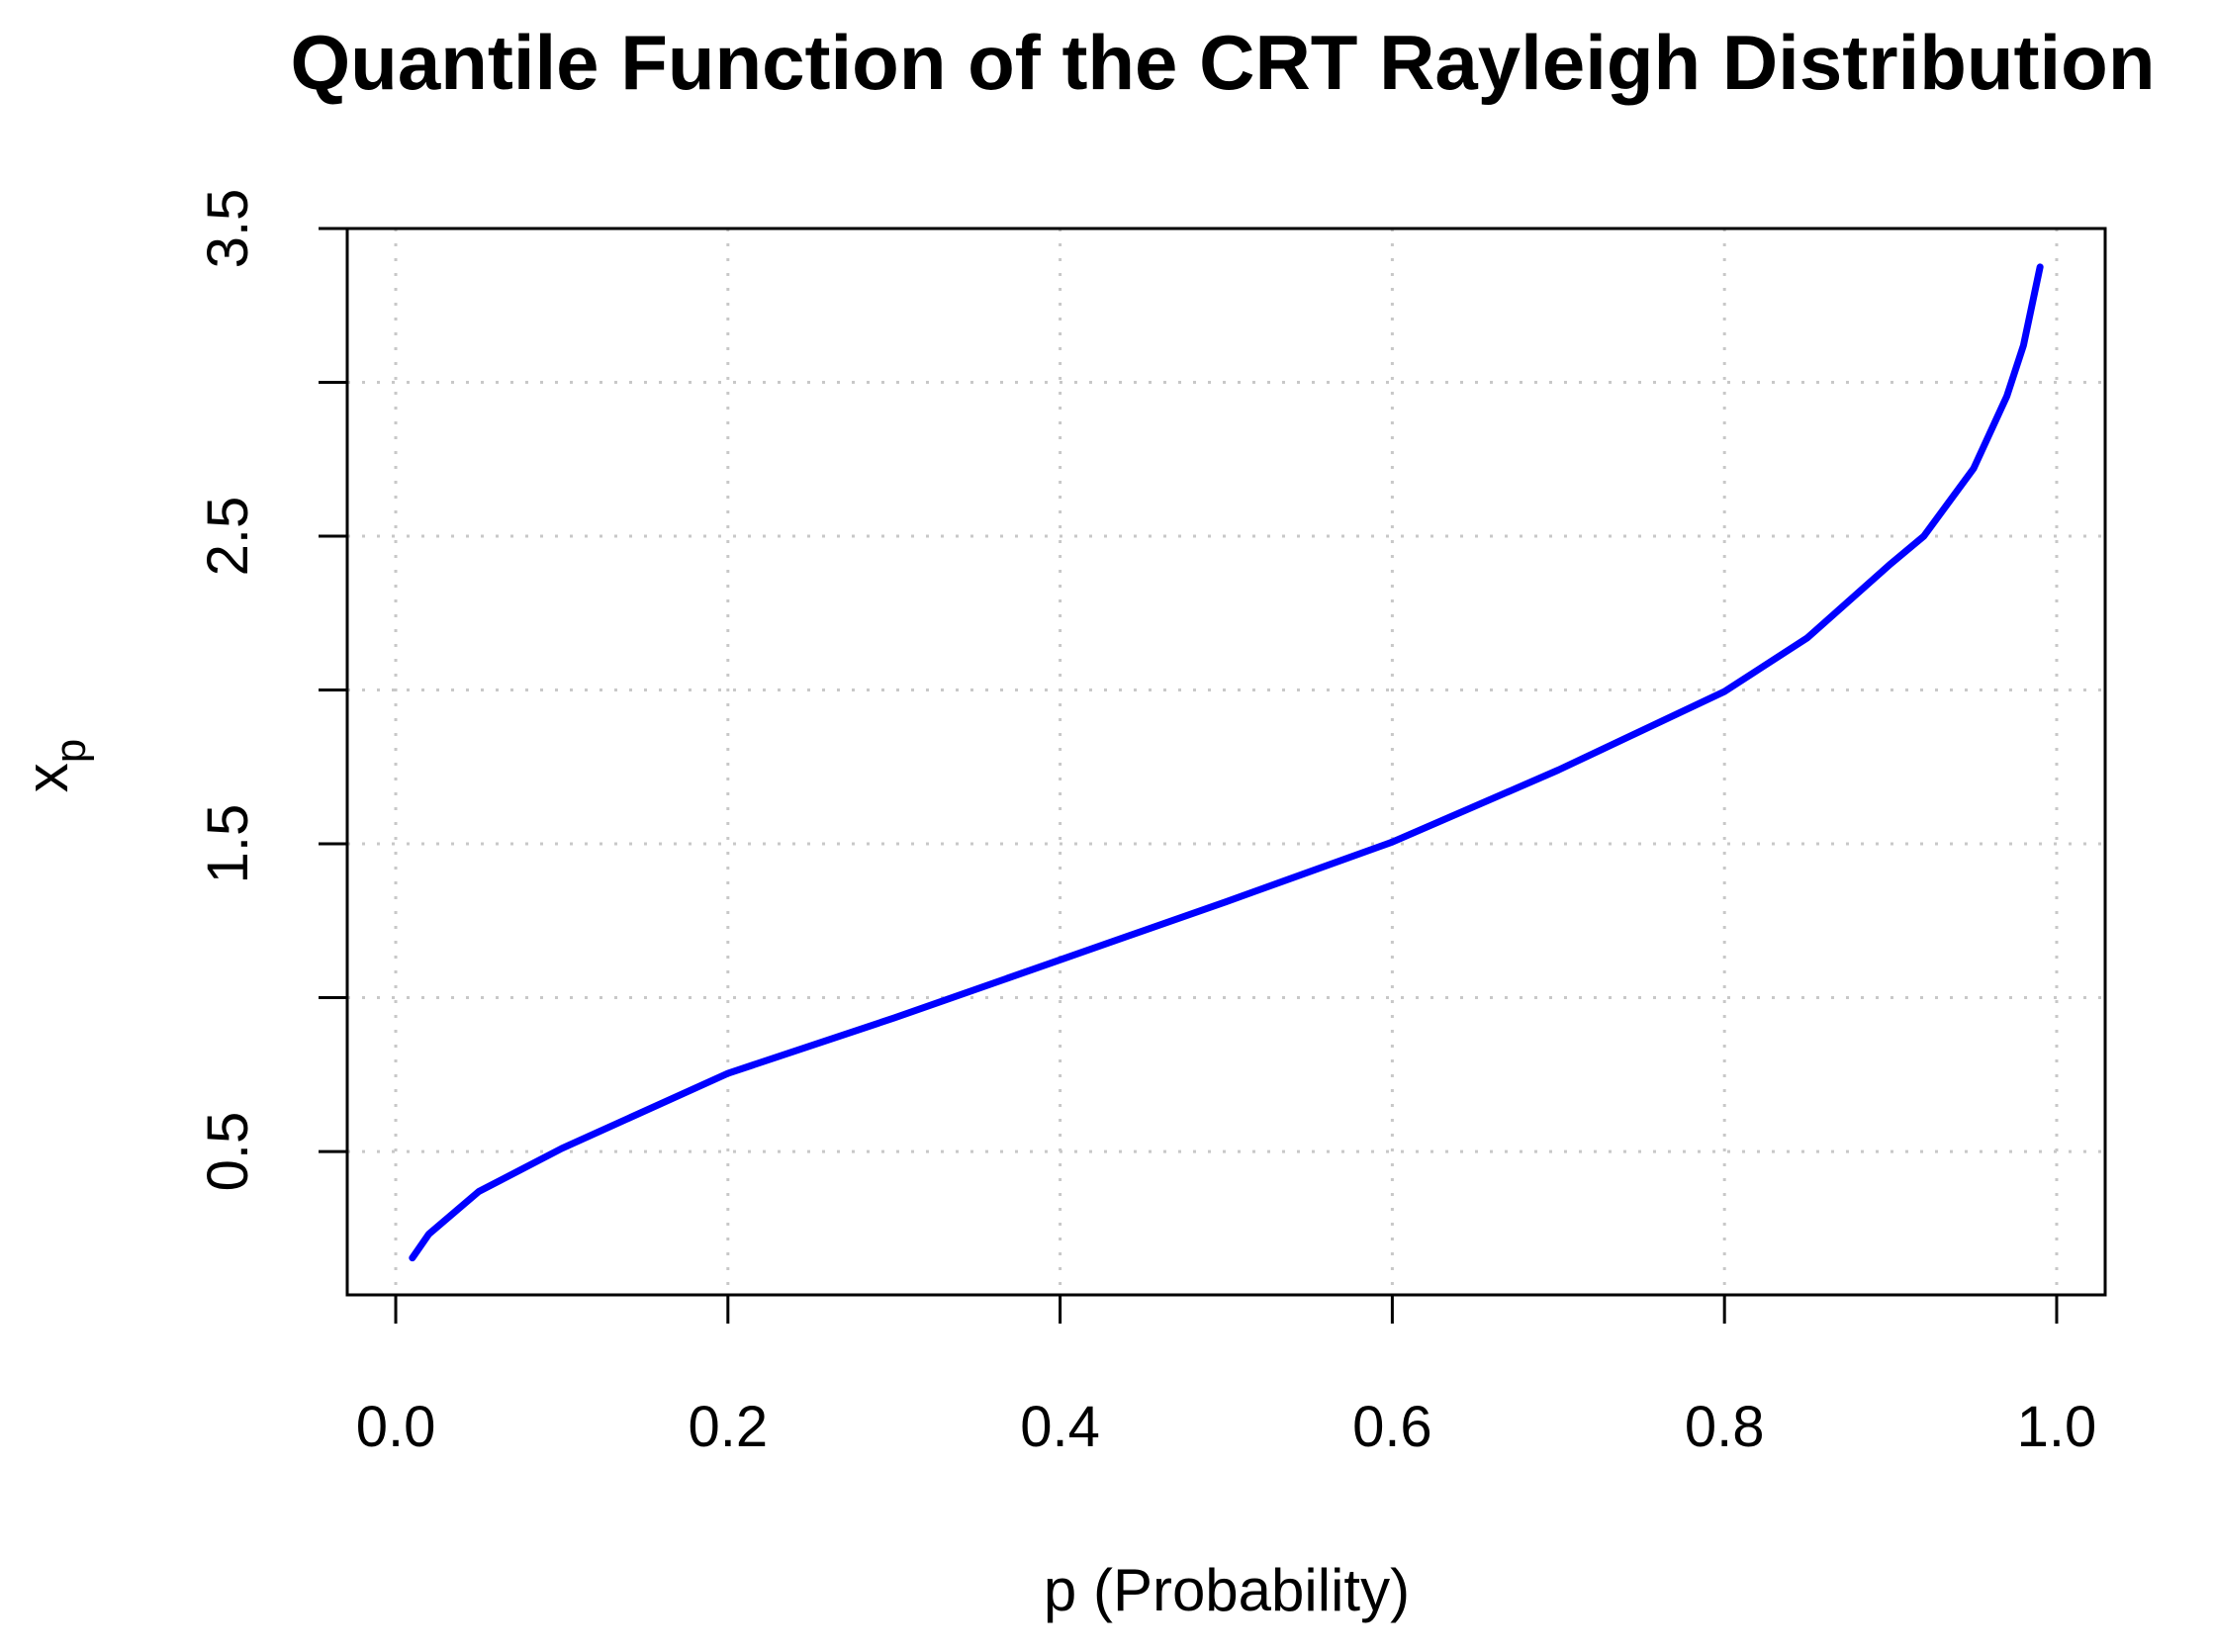  Describe the element at coordinates (1725, 1427) in the screenshot. I see `x-tick-label: 0.8` at that location.